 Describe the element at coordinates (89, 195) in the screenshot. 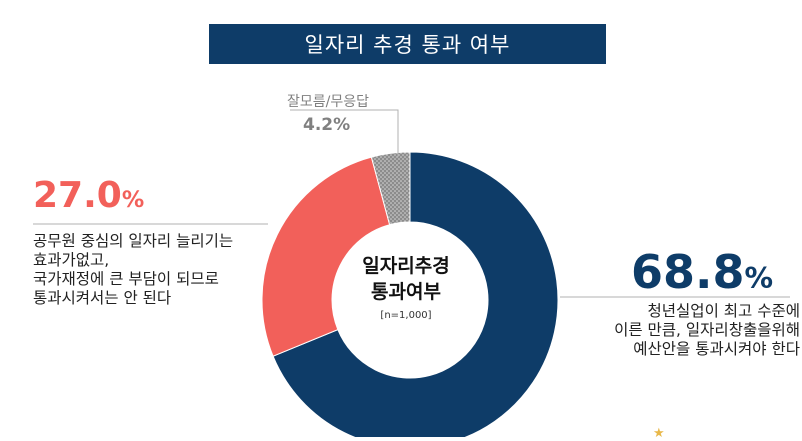

I see `oppose-percent: 27.0%` at that location.